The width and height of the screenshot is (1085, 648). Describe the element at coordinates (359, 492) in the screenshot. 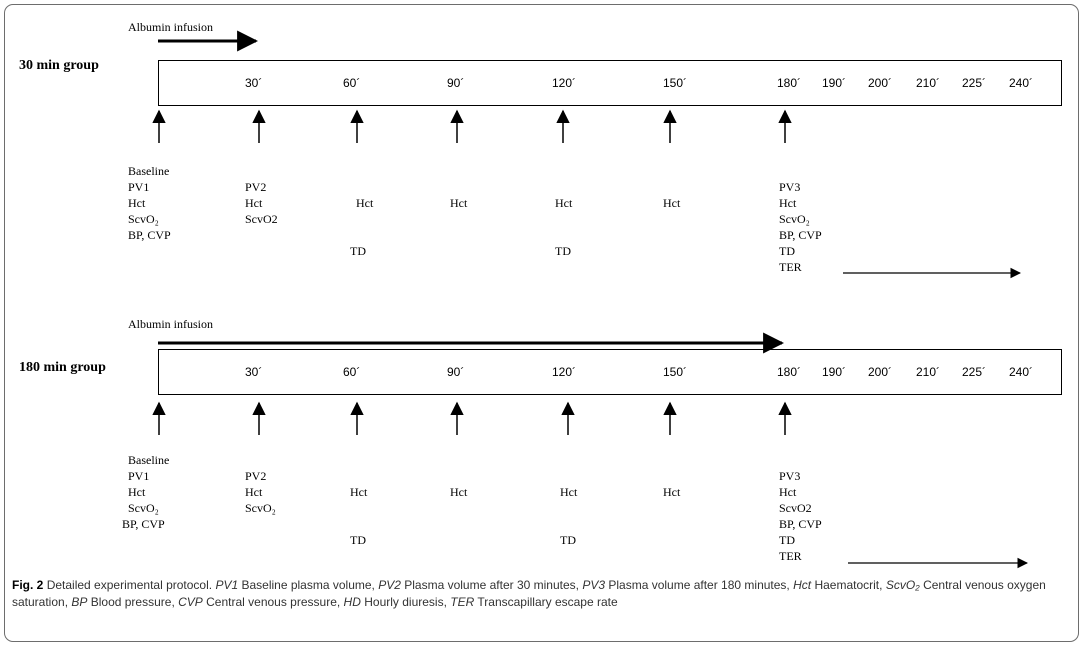

I see `measure-hct-60-180: Hct` at that location.